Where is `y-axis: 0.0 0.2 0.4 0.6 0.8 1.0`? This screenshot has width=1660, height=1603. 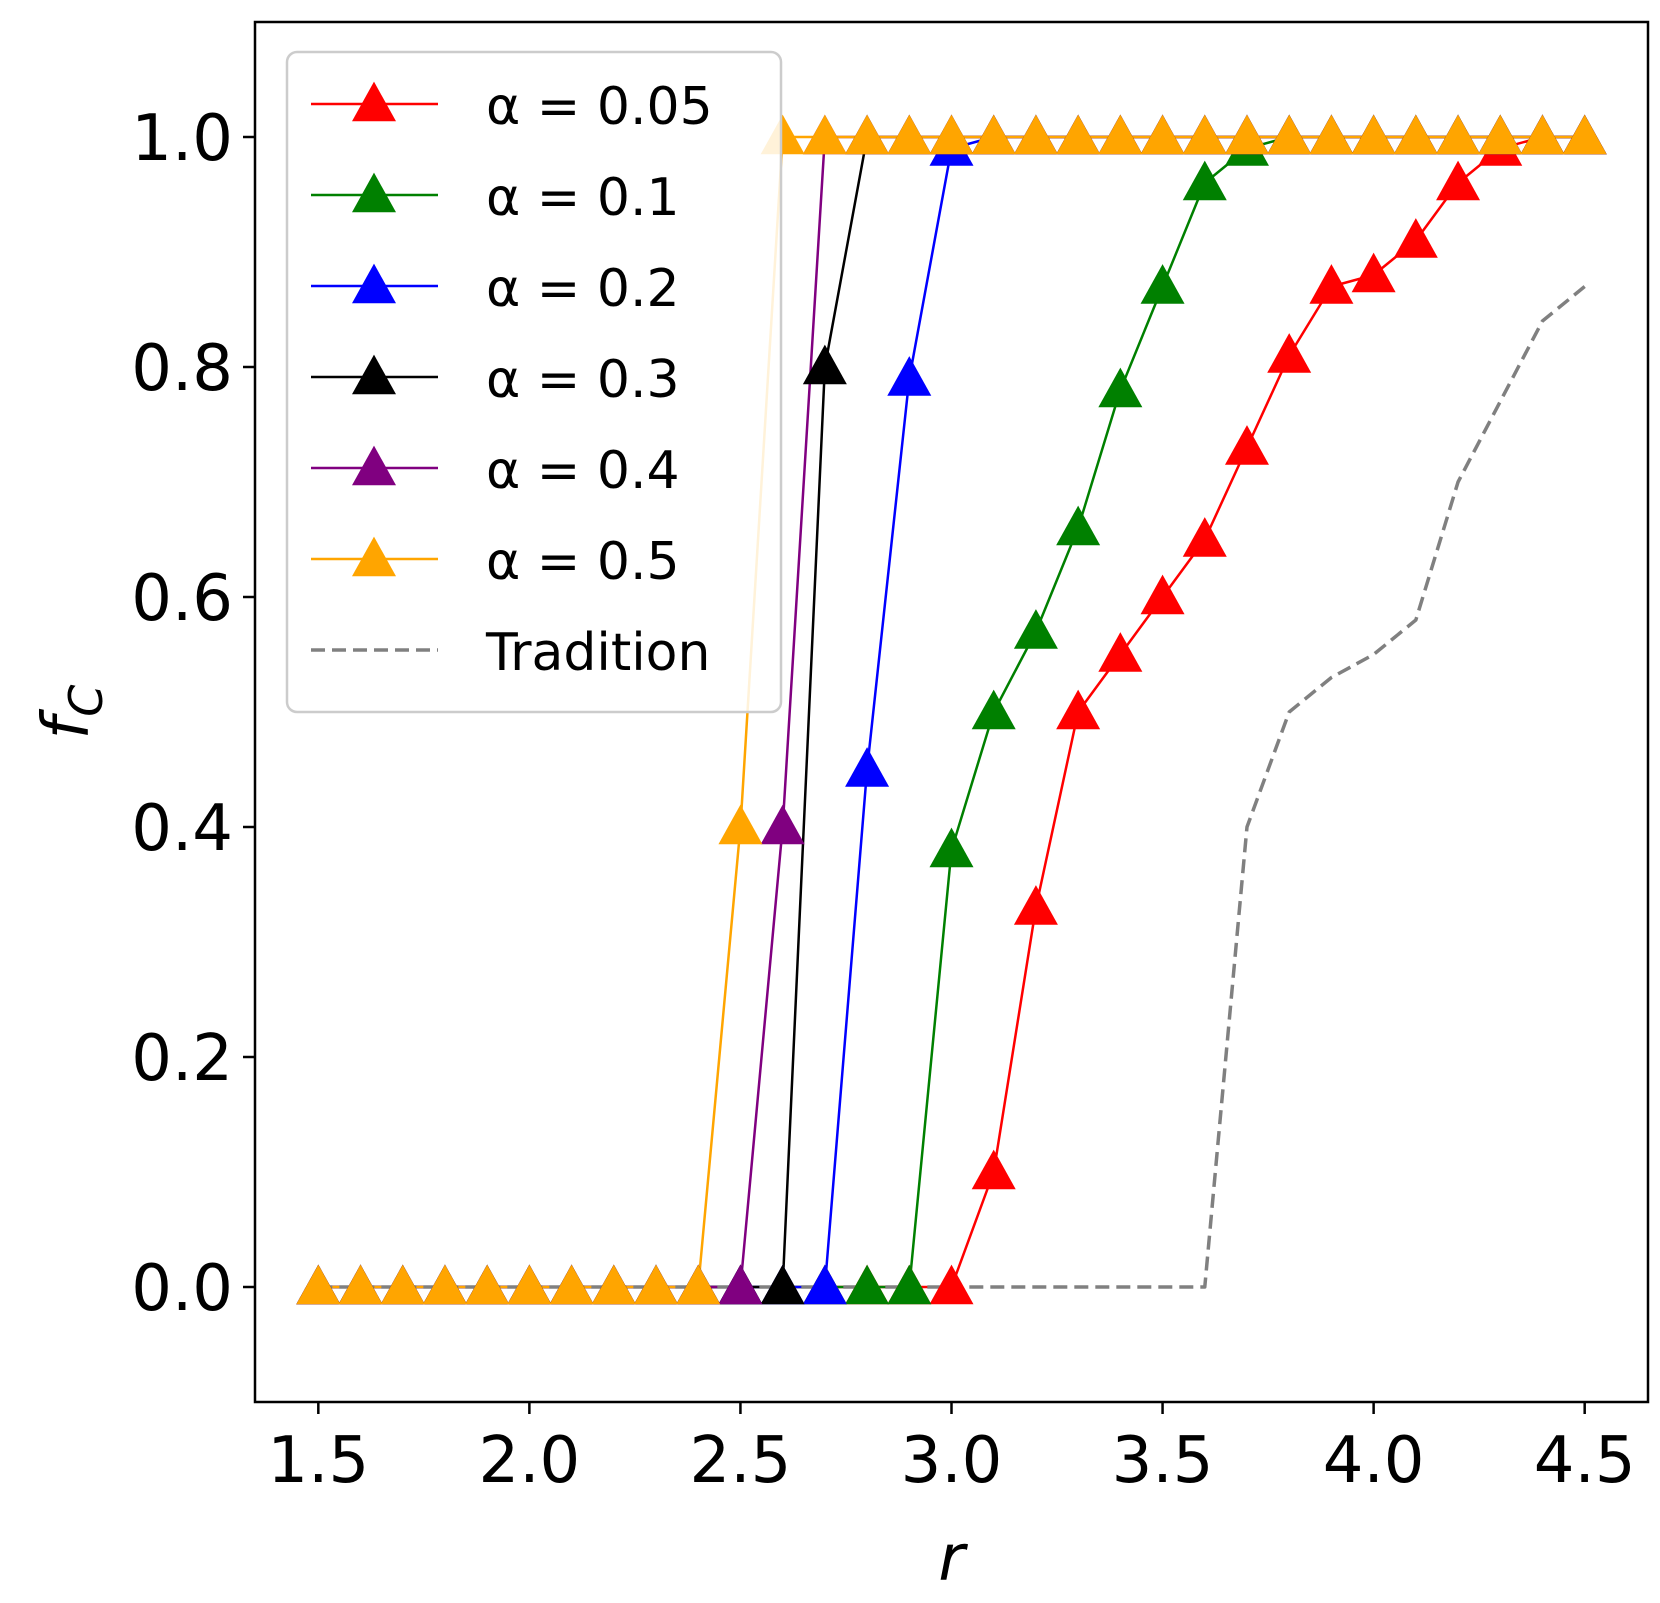 y-axis: 0.0 0.2 0.4 0.6 0.8 1.0 is located at coordinates (193, 714).